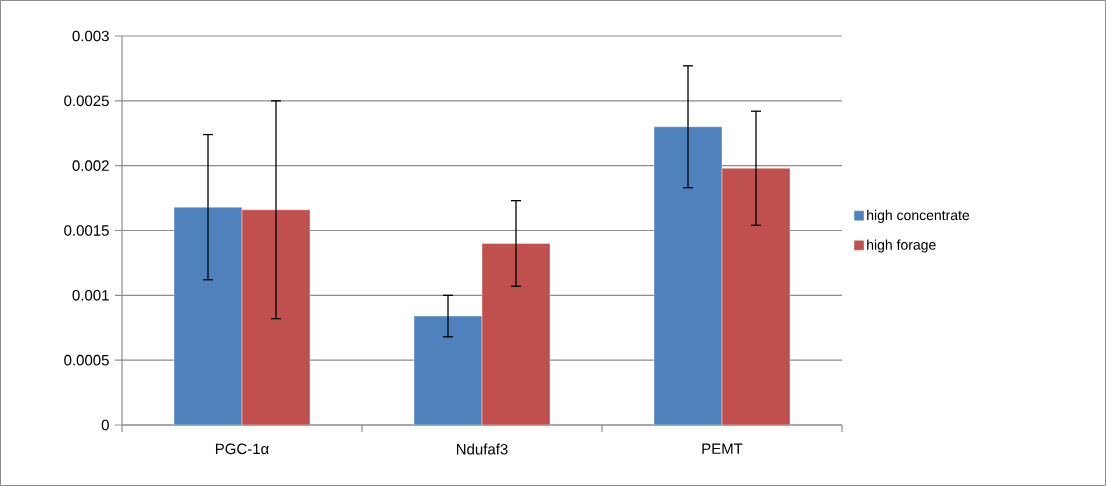 The width and height of the screenshot is (1106, 486). What do you see at coordinates (242, 449) in the screenshot?
I see `x-tick-label: PGC-1α` at bounding box center [242, 449].